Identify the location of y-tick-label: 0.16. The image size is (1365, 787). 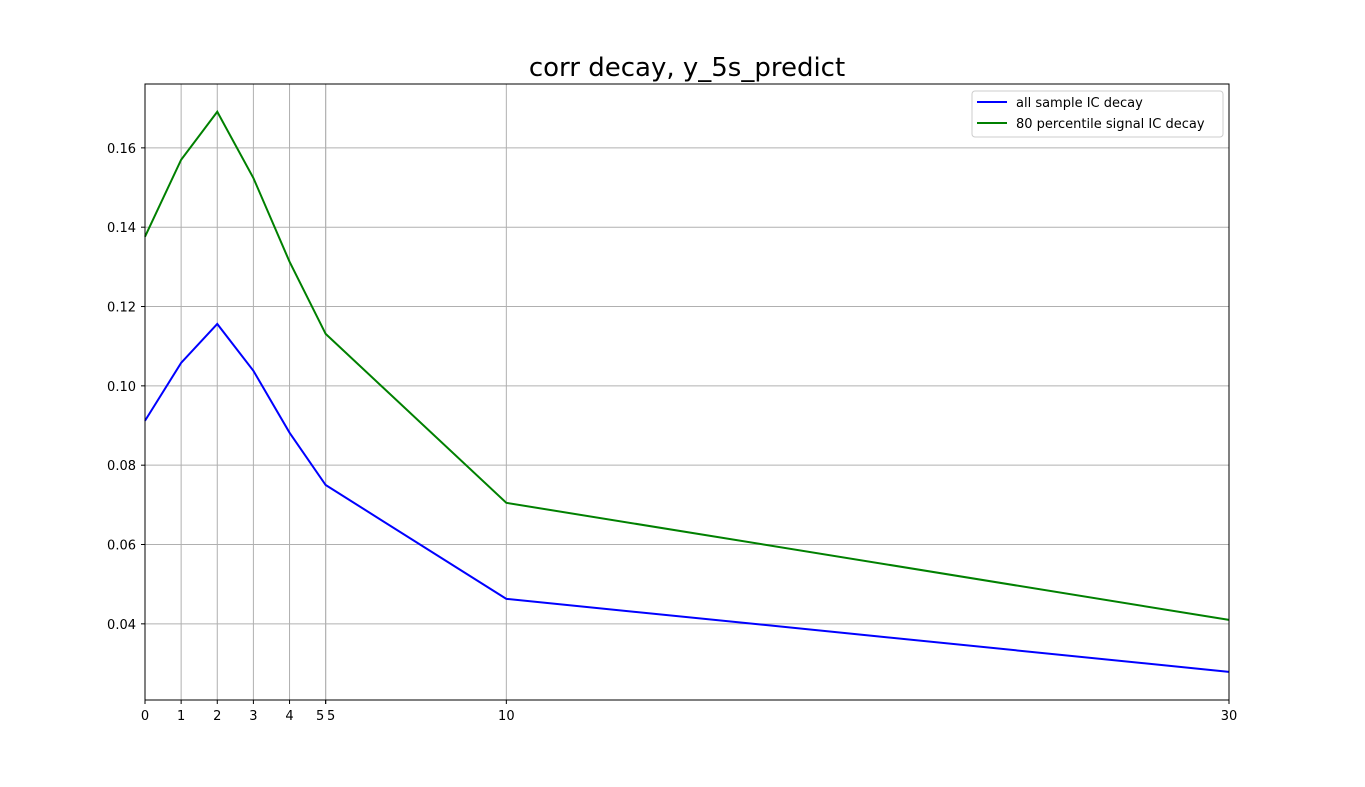
(121, 149).